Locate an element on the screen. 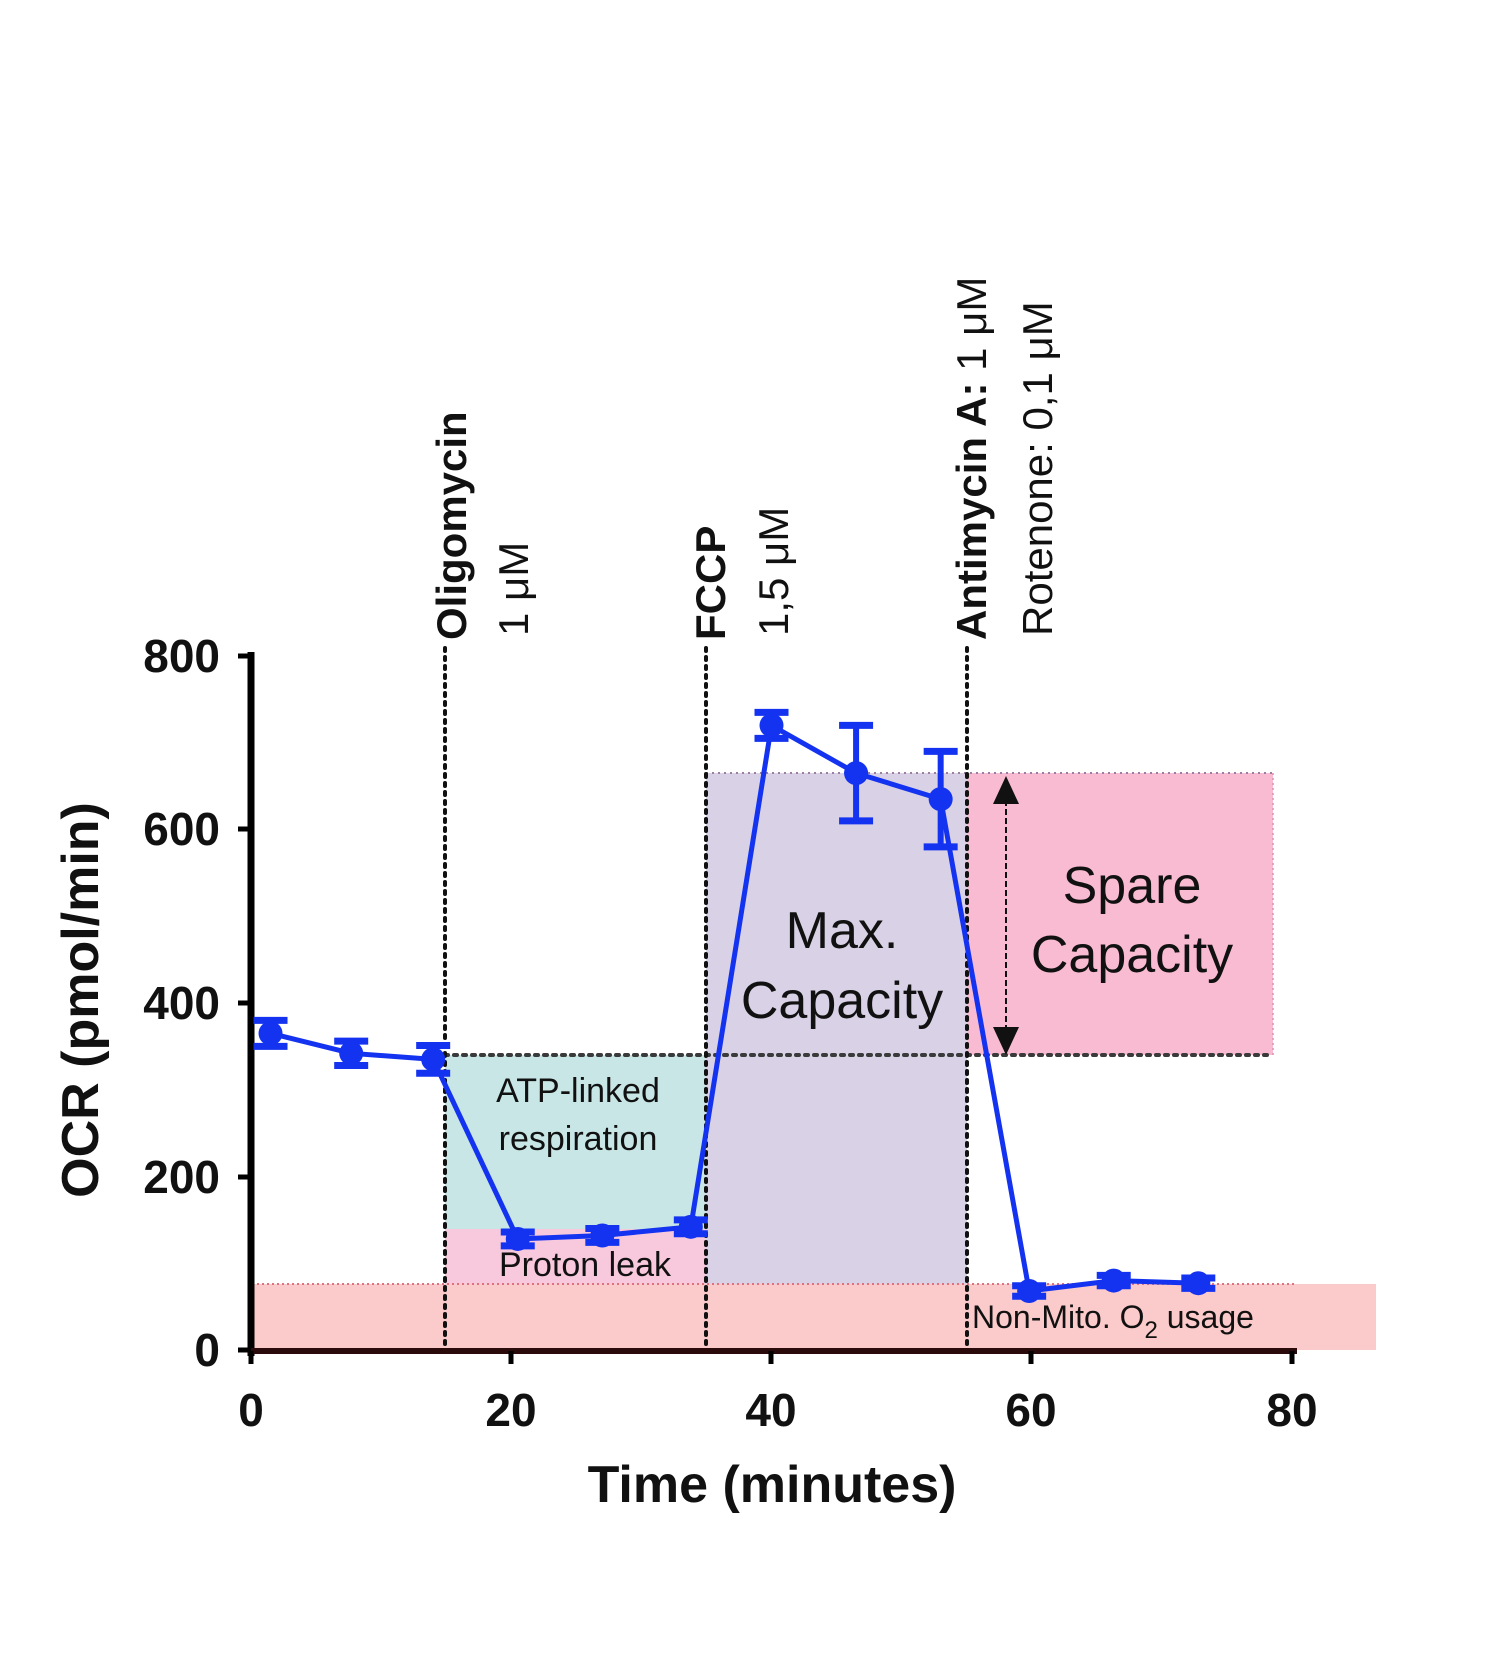 This screenshot has width=1500, height=1679. svg-text: 20 is located at coordinates (510, 1410).